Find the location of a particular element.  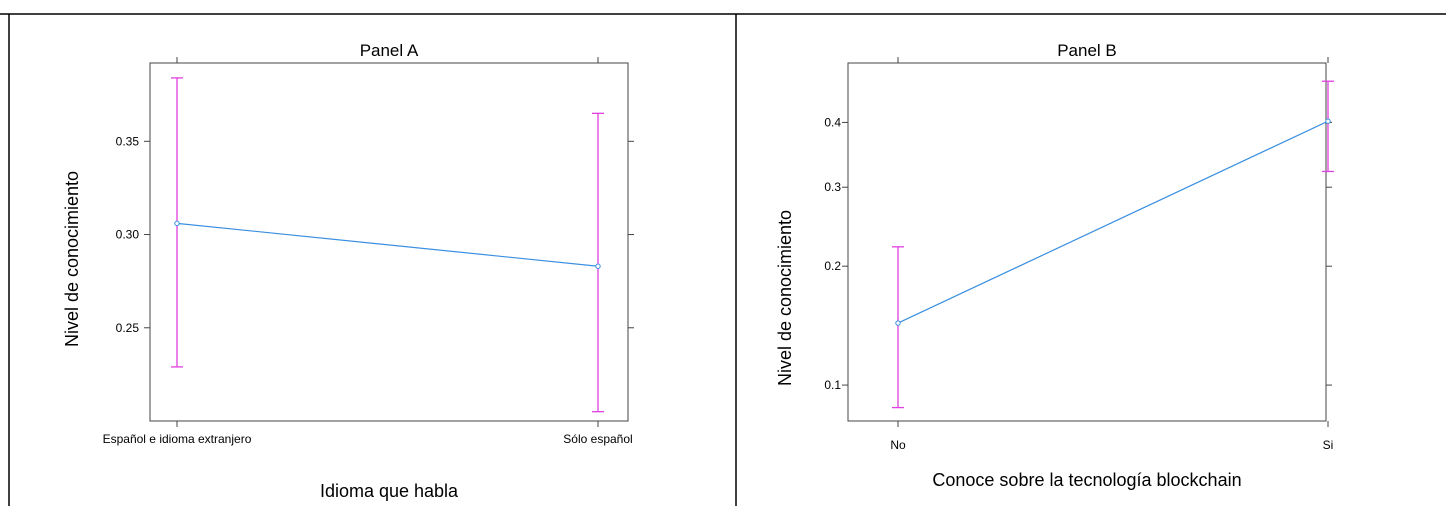

panel-a-title: Panel A is located at coordinates (389, 50).